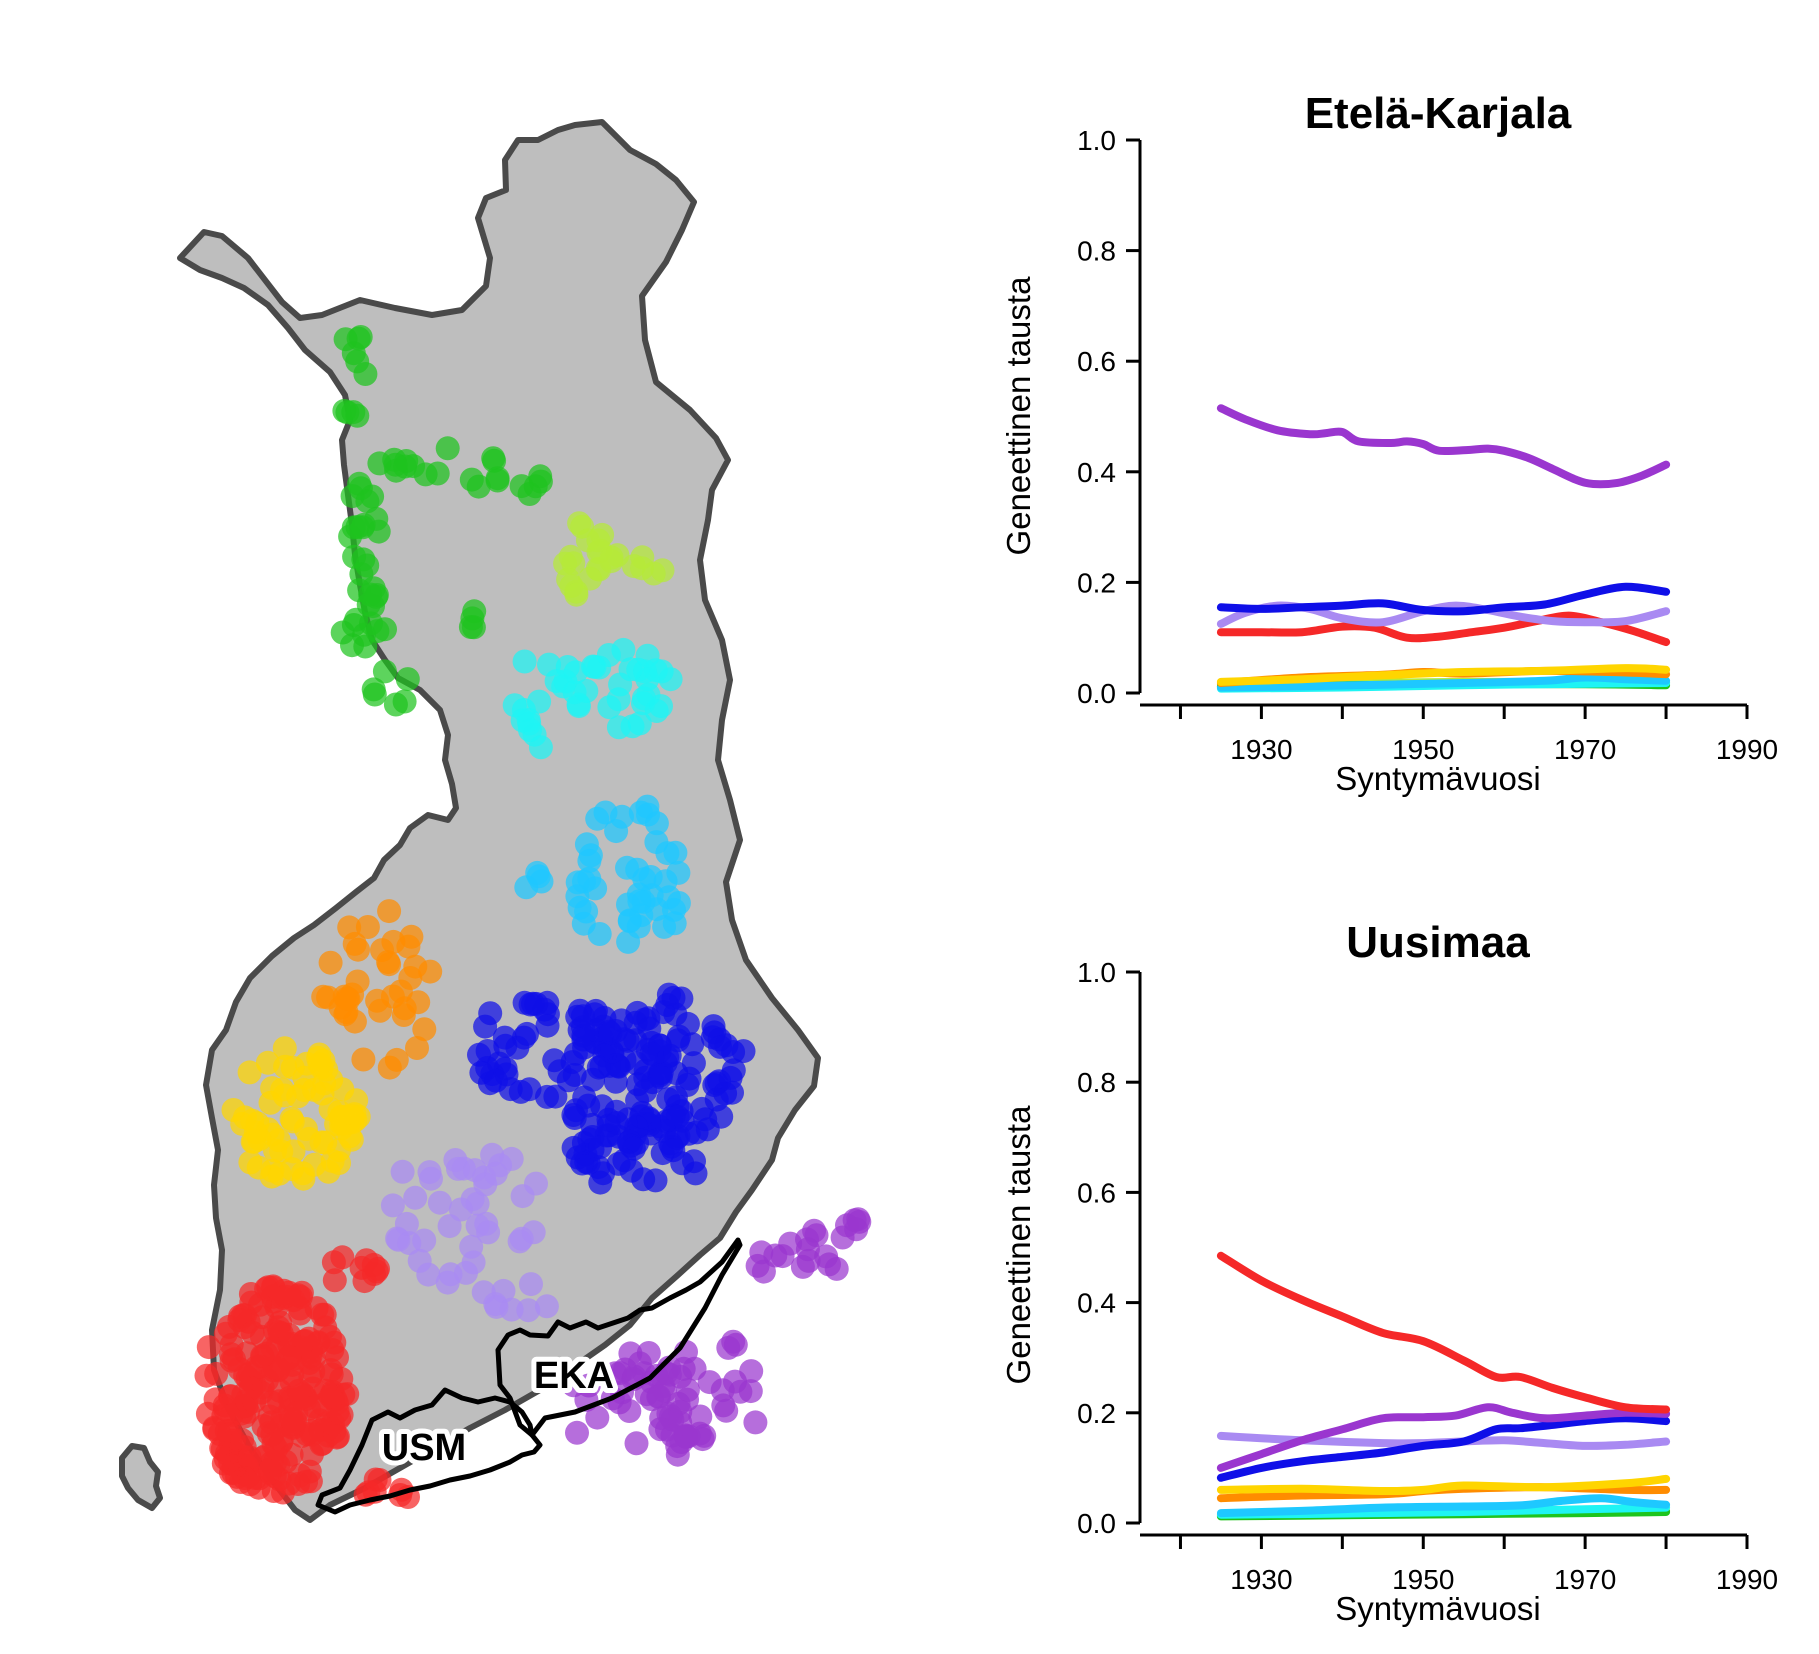 This screenshot has height=1654, width=1819. I want to click on chart-title: Uusimaa, so click(1438, 942).